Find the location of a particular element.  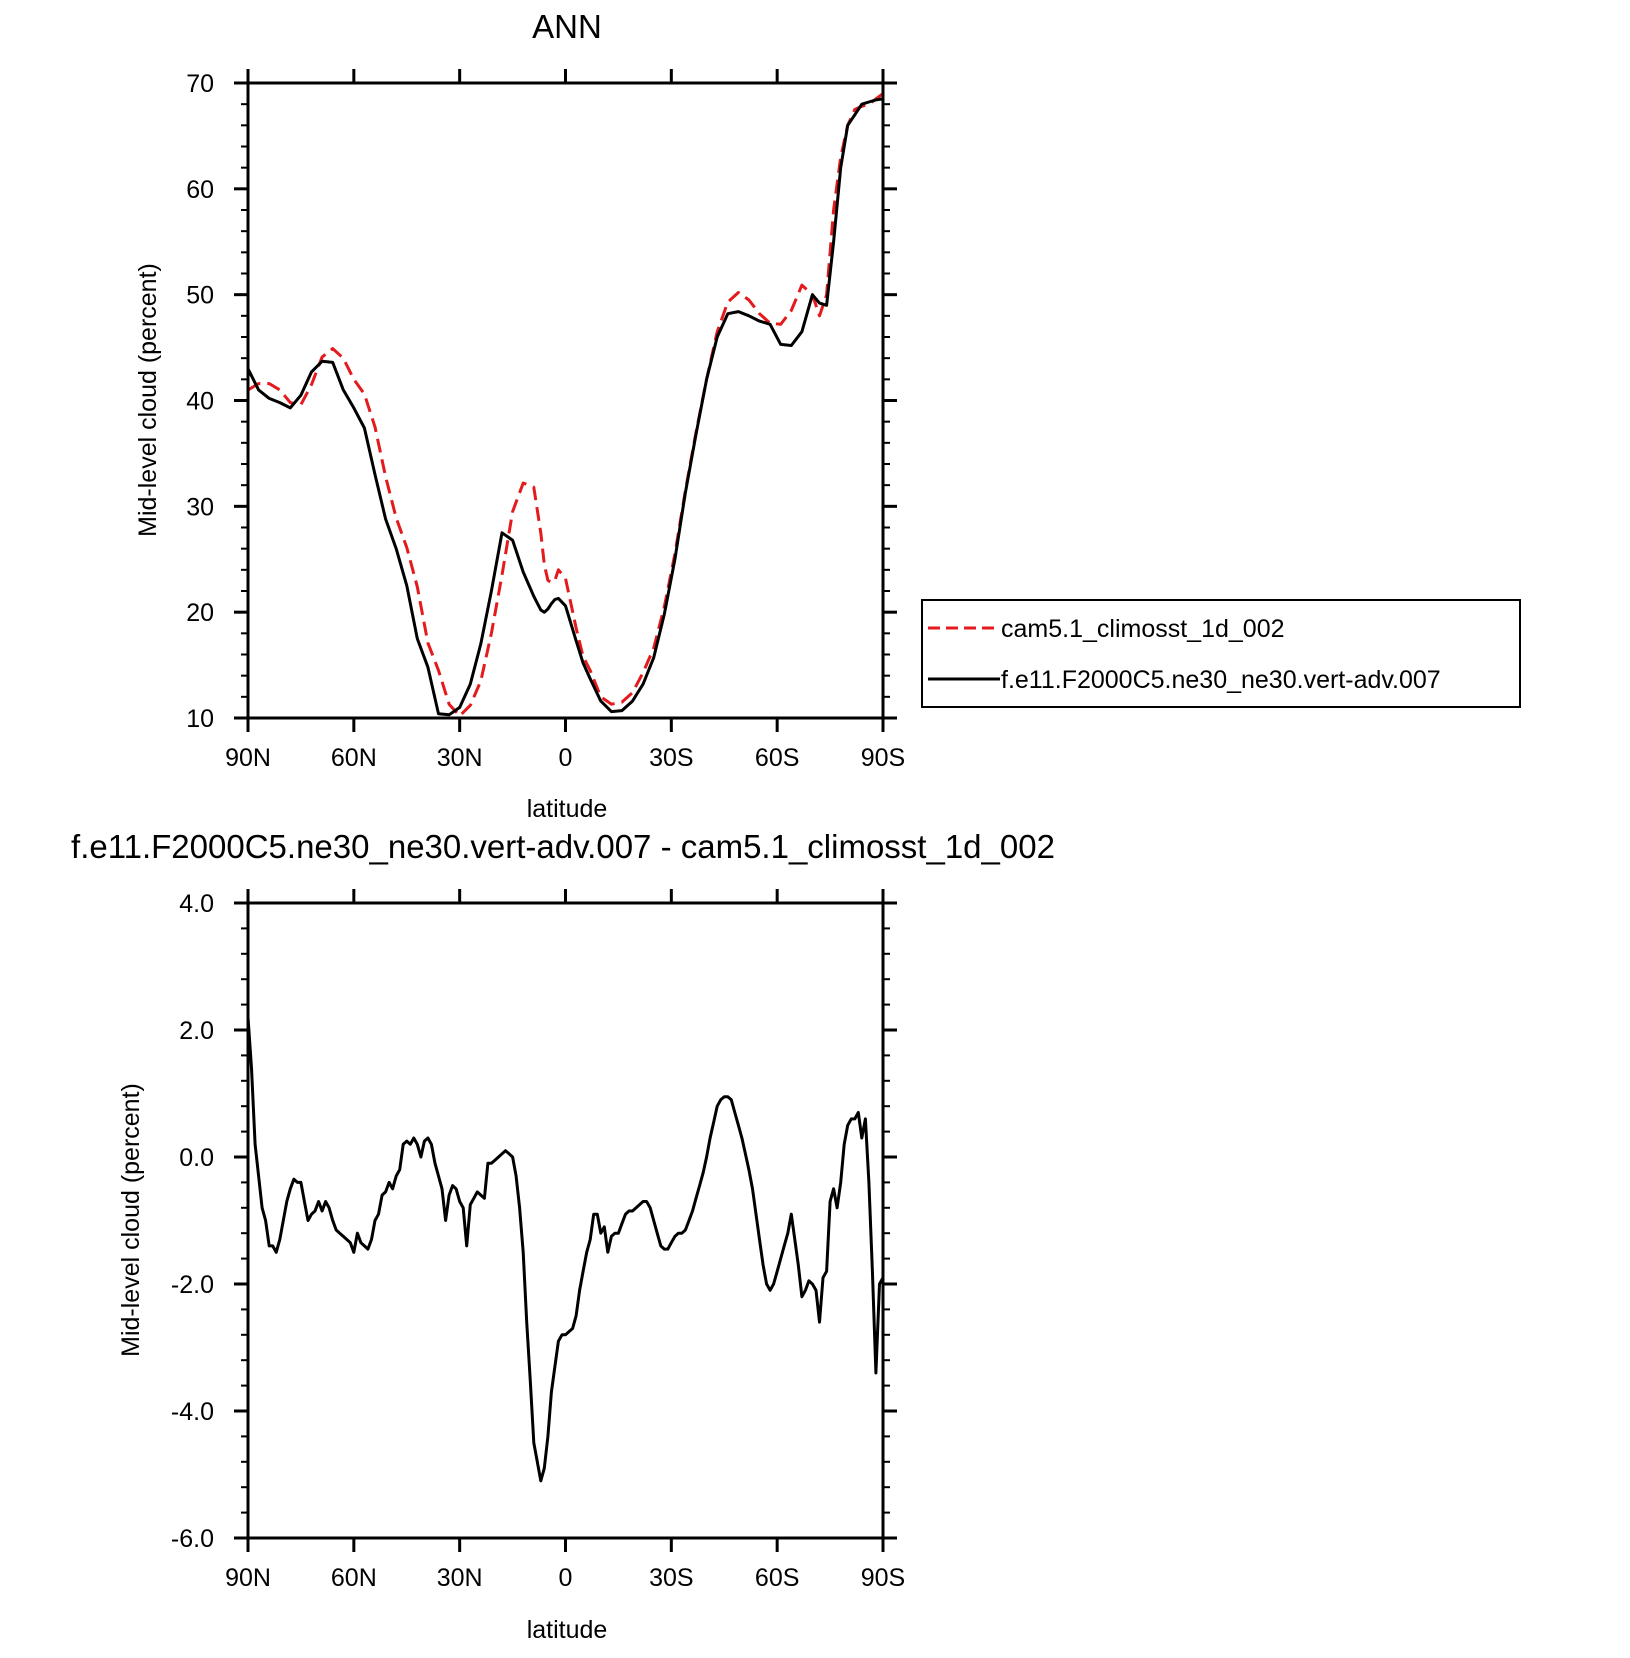

bottom-x-tick-label: 30S is located at coordinates (671, 1578).